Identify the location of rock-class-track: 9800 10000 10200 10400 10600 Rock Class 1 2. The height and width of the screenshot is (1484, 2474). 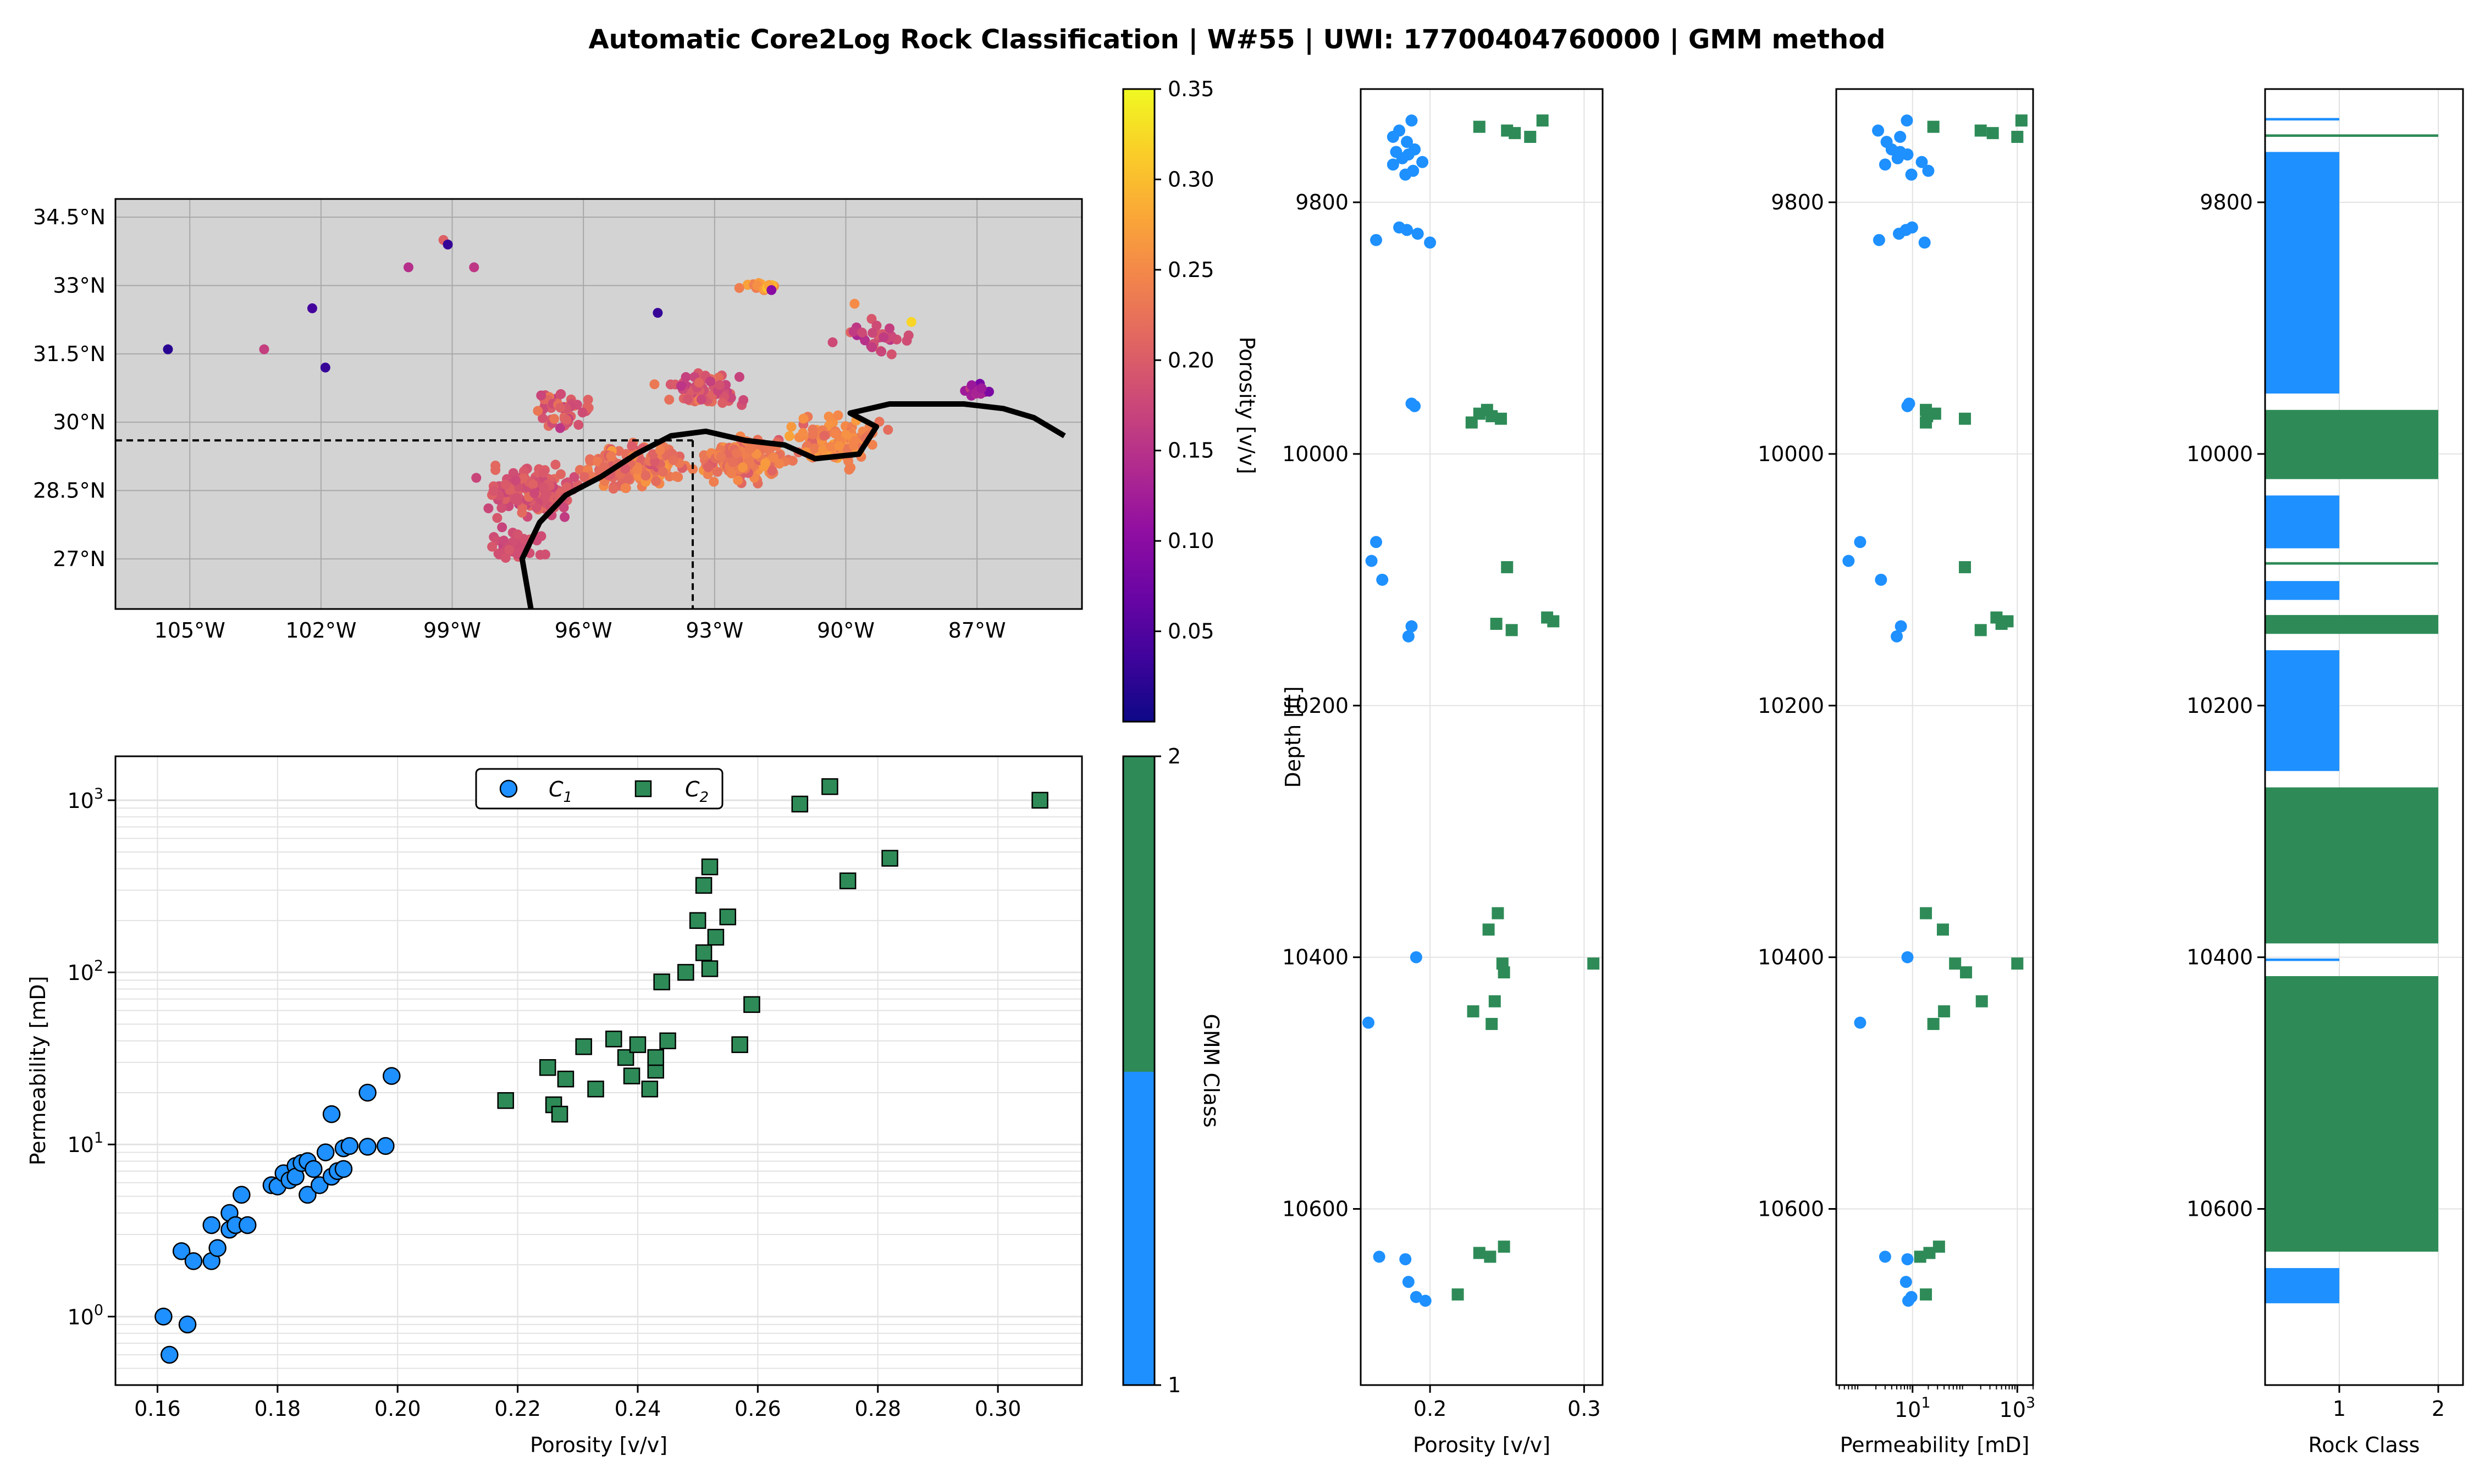
(2325, 772).